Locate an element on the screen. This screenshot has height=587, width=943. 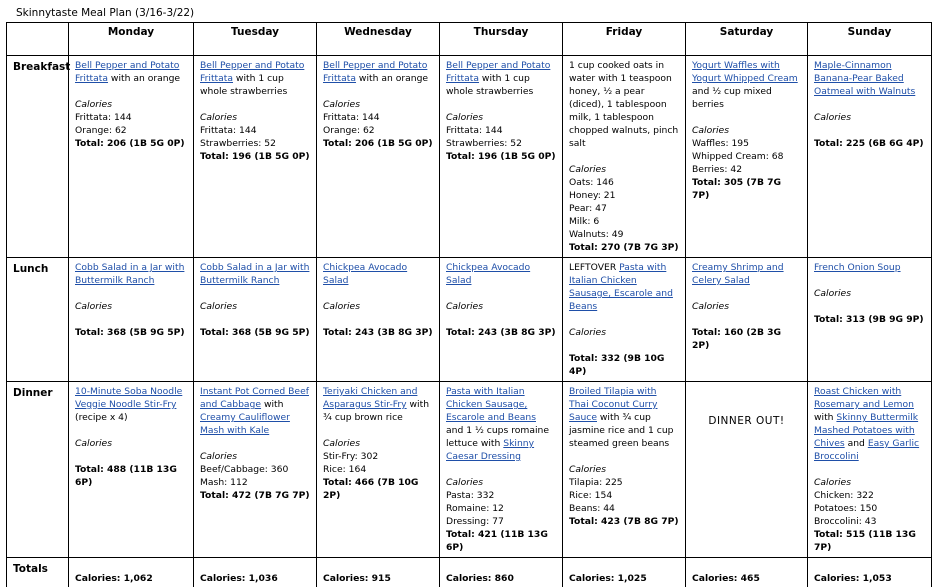
meal-cell: Calories: 1,025WW Points: 23B 25G 14P is located at coordinates (624, 572).